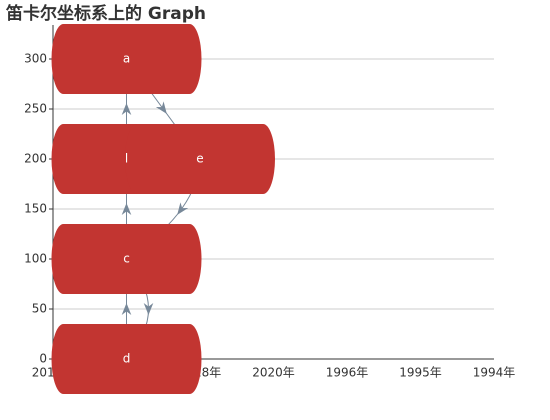 Image resolution: width=550 pixels, height=420 pixels. I want to click on y-tick-label: 100, so click(35, 259).